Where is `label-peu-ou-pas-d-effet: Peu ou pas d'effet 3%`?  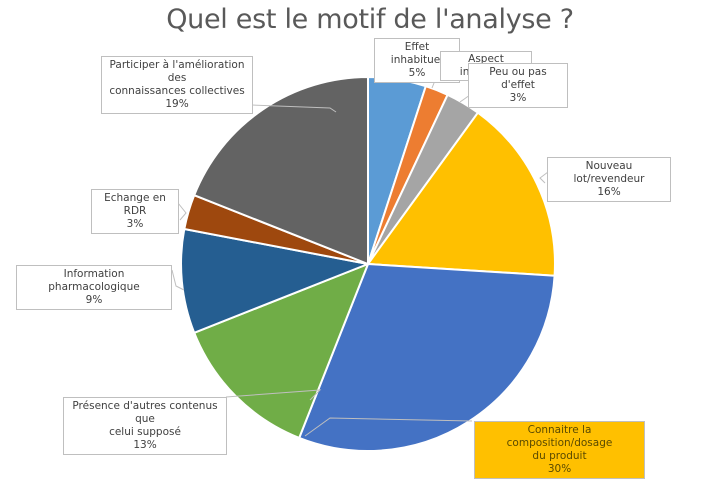 label-peu-ou-pas-d-effet: Peu ou pas d'effet 3% is located at coordinates (518, 85).